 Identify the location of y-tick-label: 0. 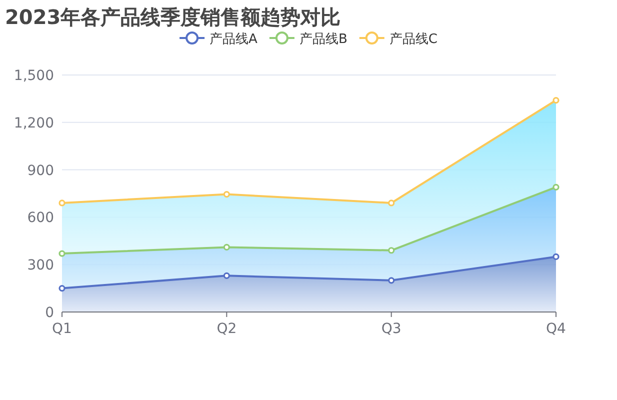
(49, 313).